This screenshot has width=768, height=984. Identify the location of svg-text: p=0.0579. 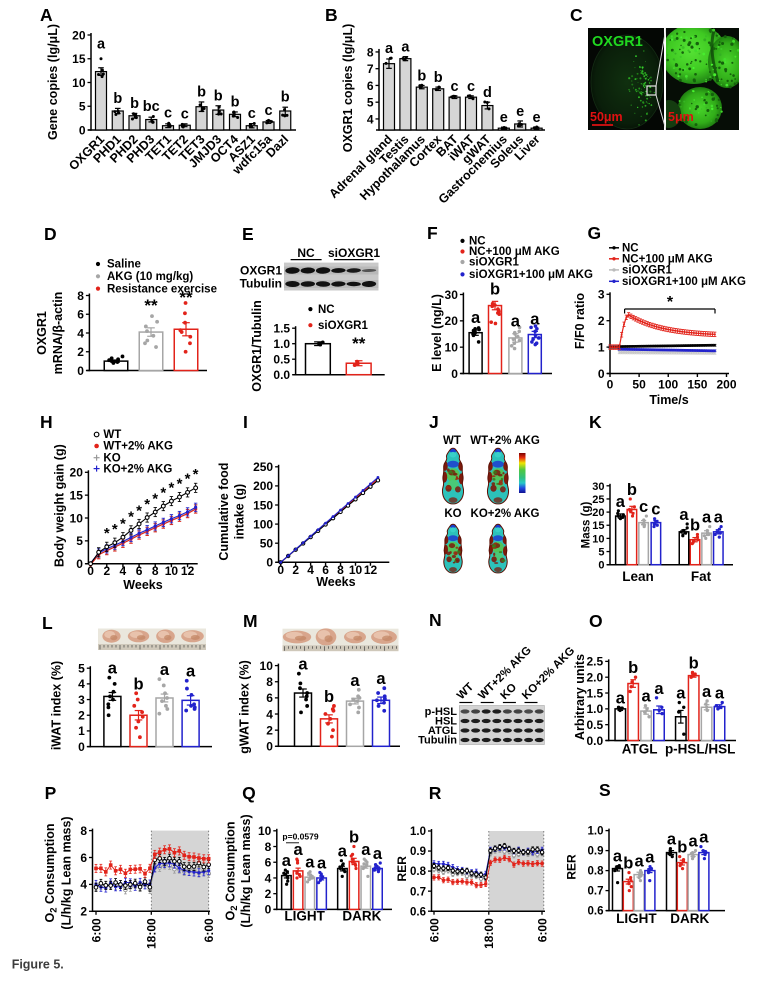
(300, 836).